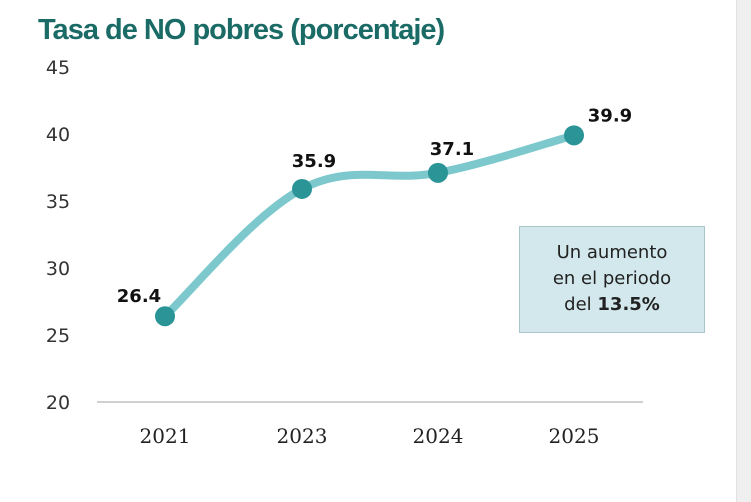  I want to click on x-tick-label: 2023, so click(302, 436).